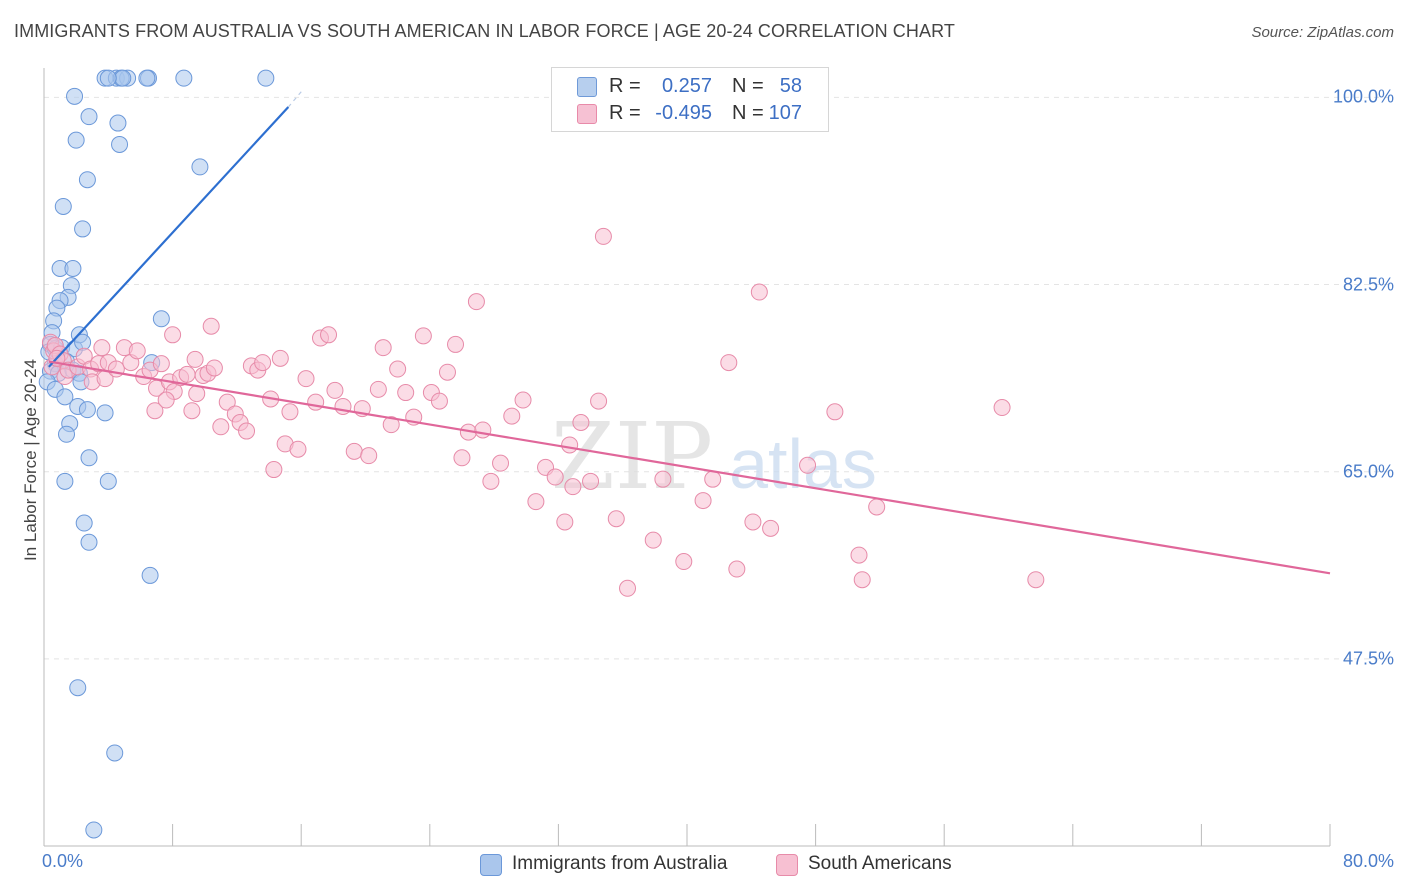  I want to click on trend-line, so click(169, 237).